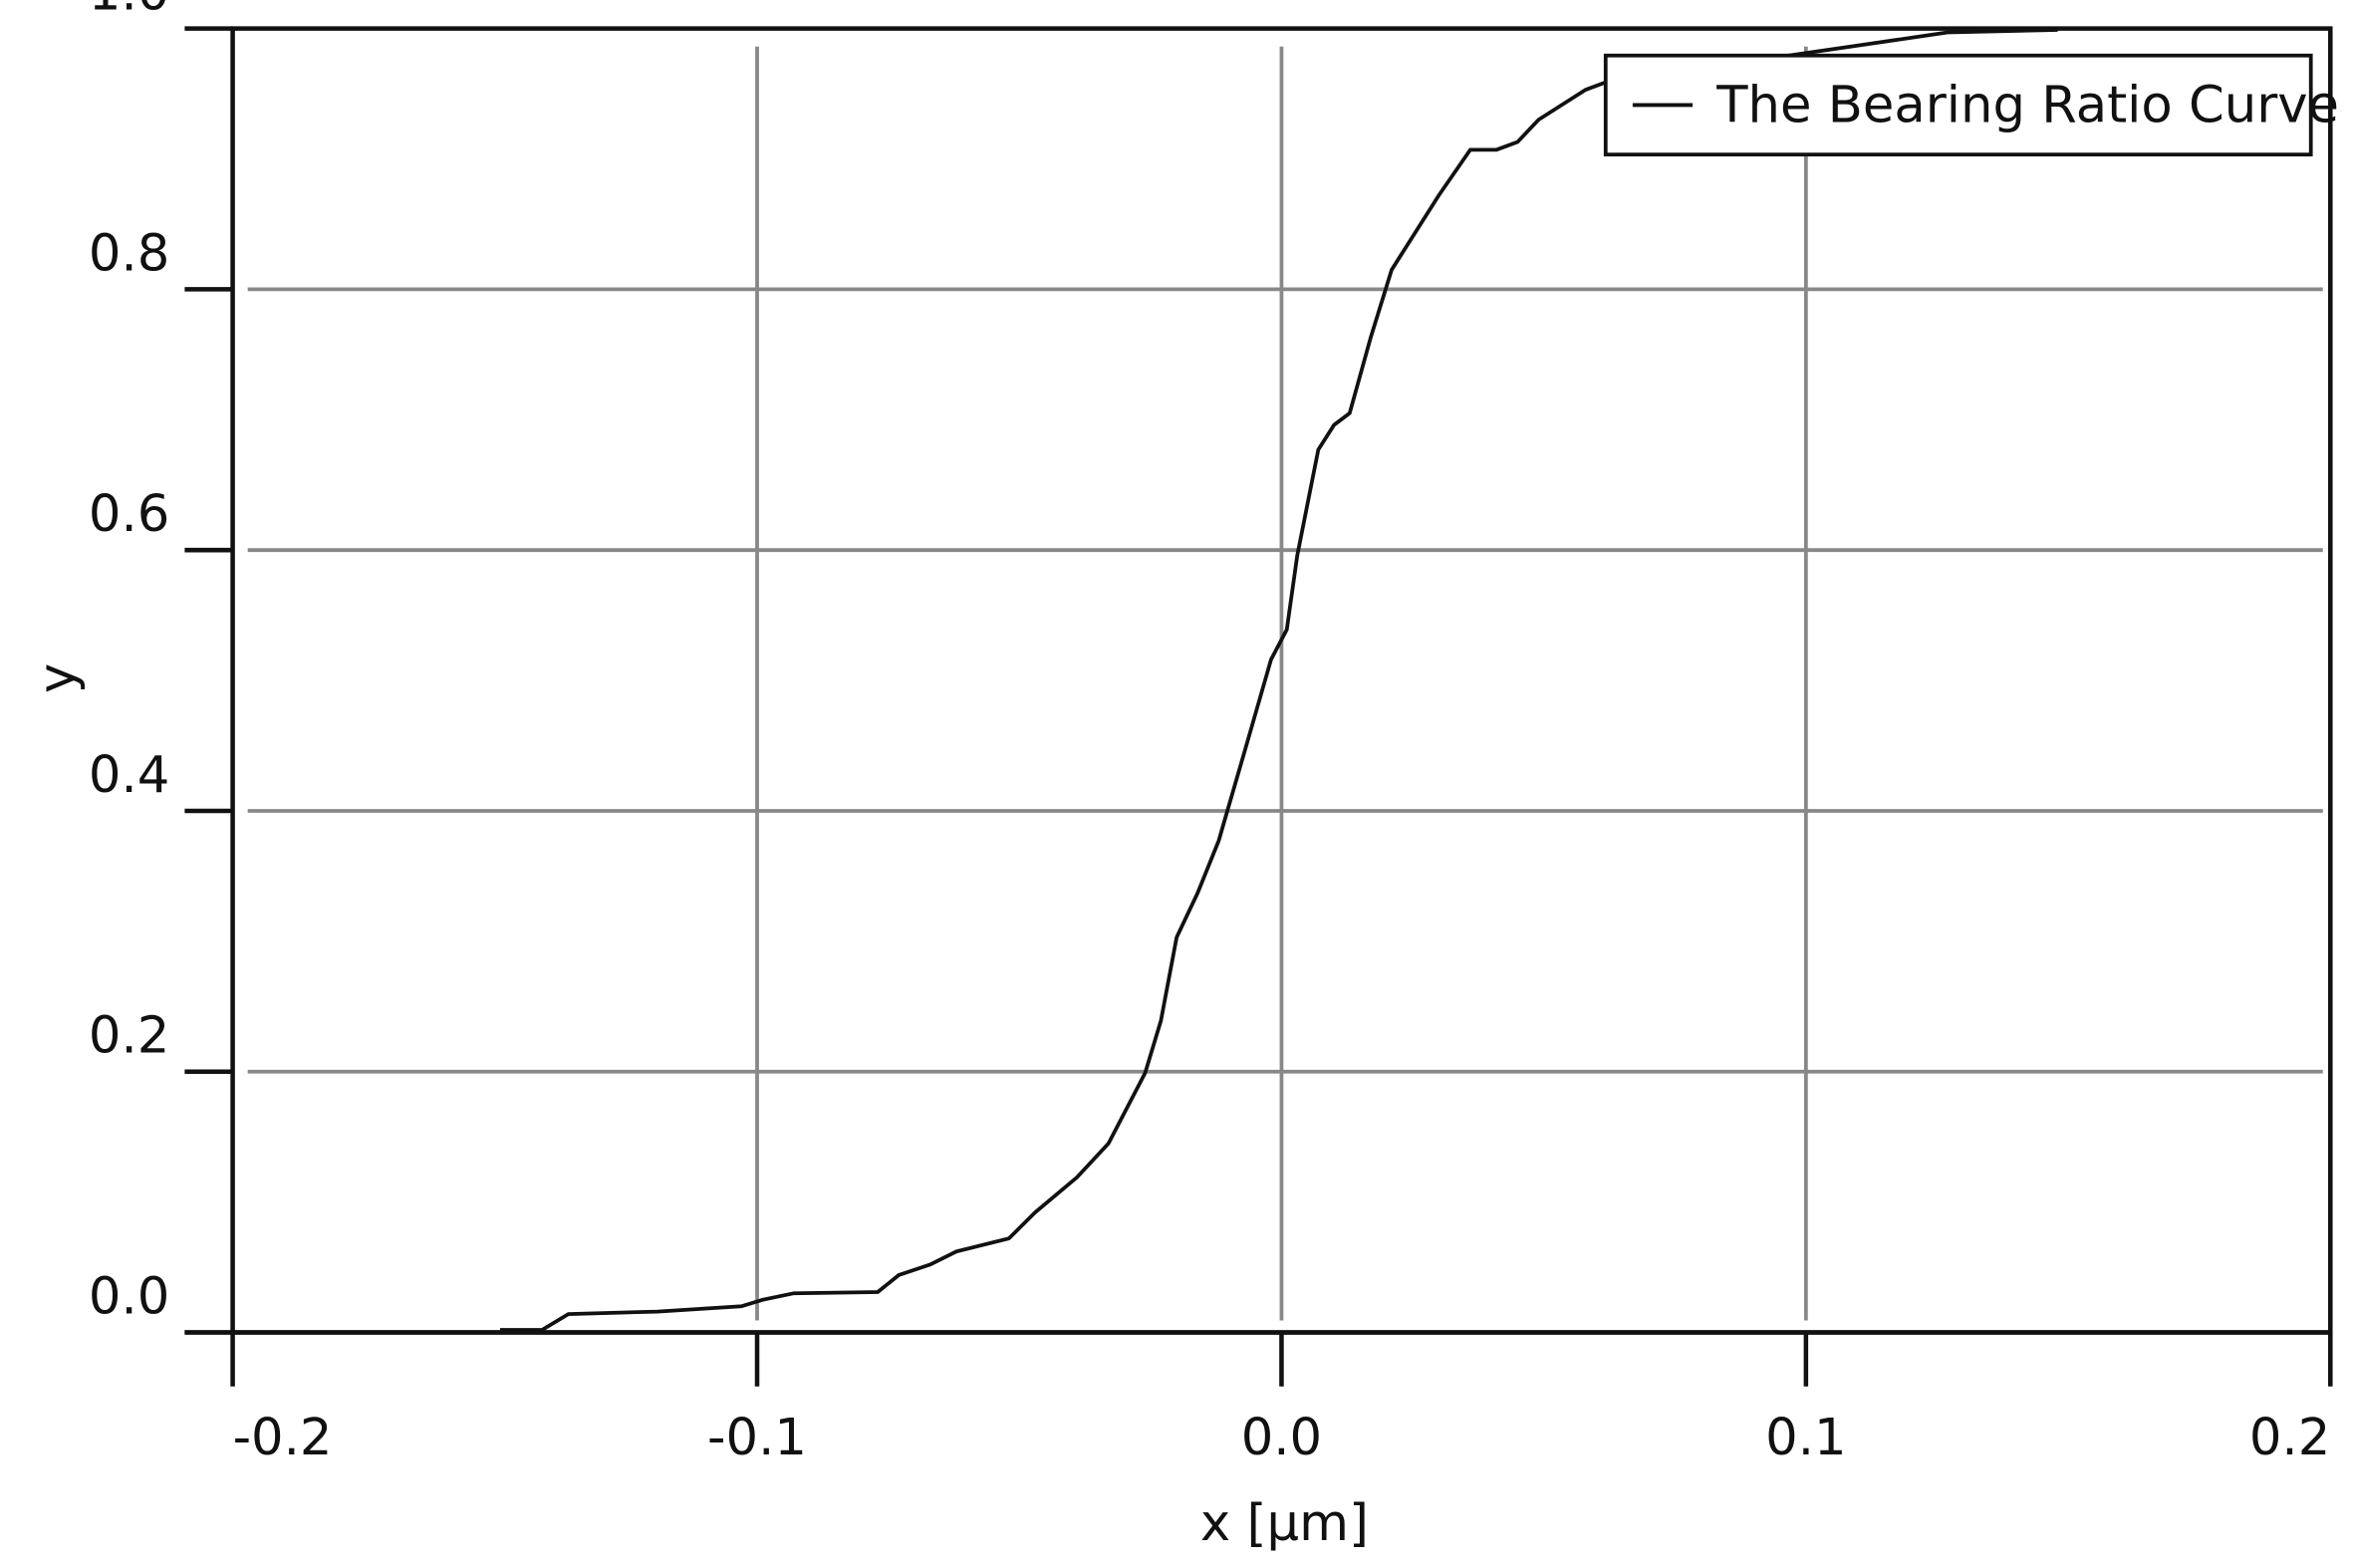 The height and width of the screenshot is (1568, 2353). I want to click on y-tick-label: 0.4, so click(129, 775).